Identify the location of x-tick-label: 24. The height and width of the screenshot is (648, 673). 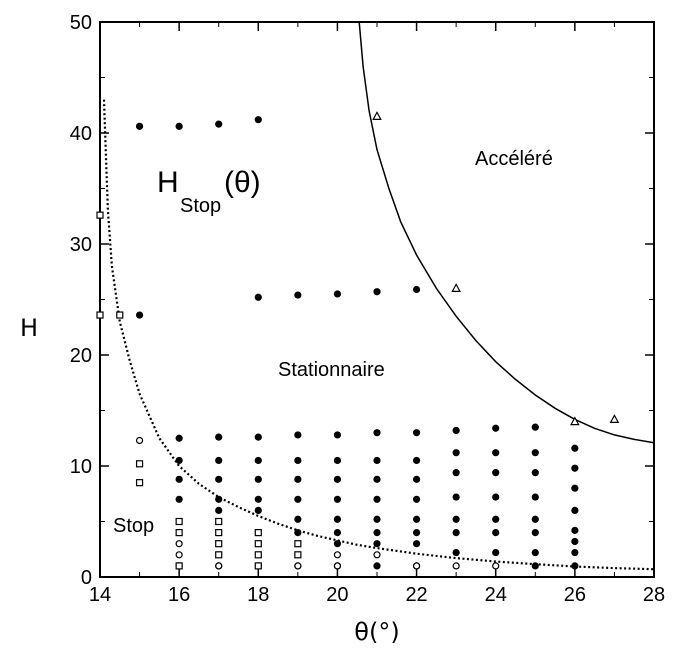
(496, 595).